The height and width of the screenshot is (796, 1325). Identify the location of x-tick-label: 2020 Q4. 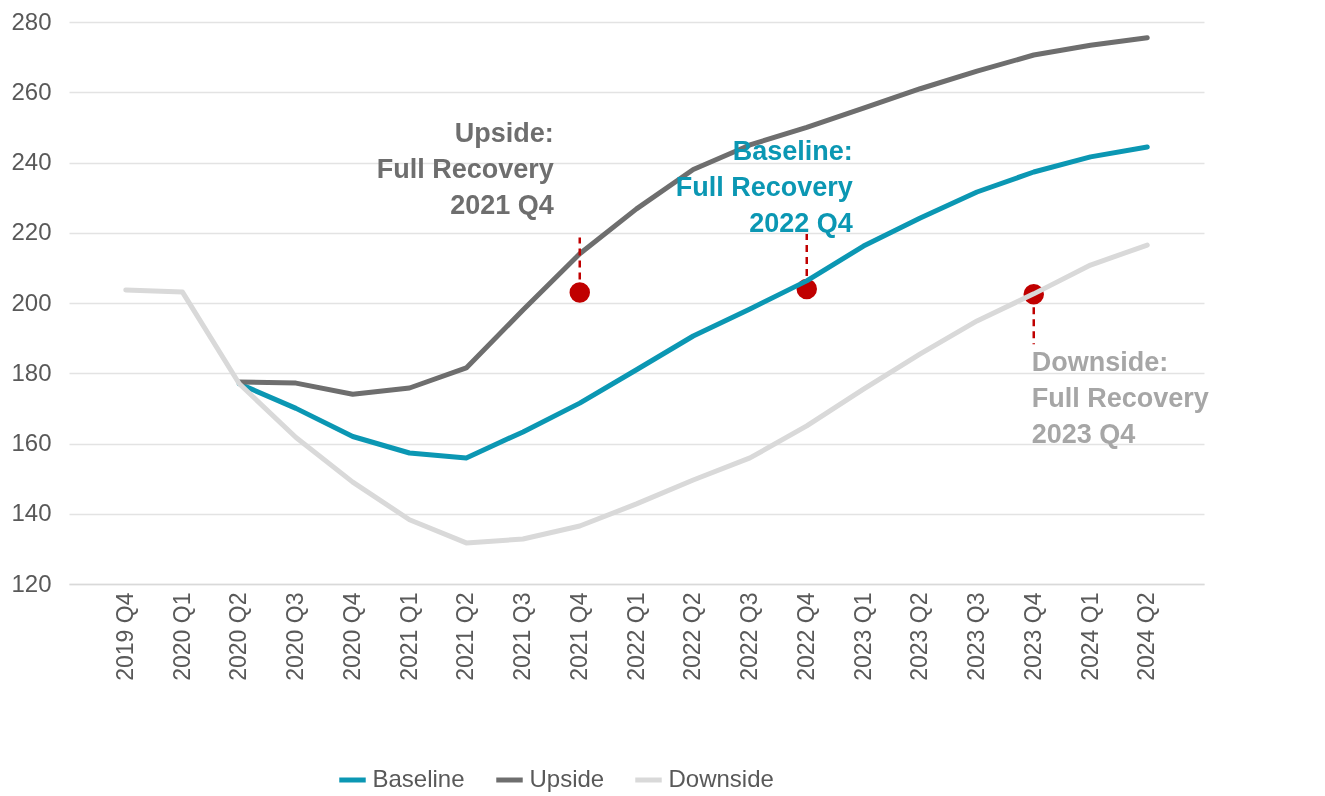
(351, 636).